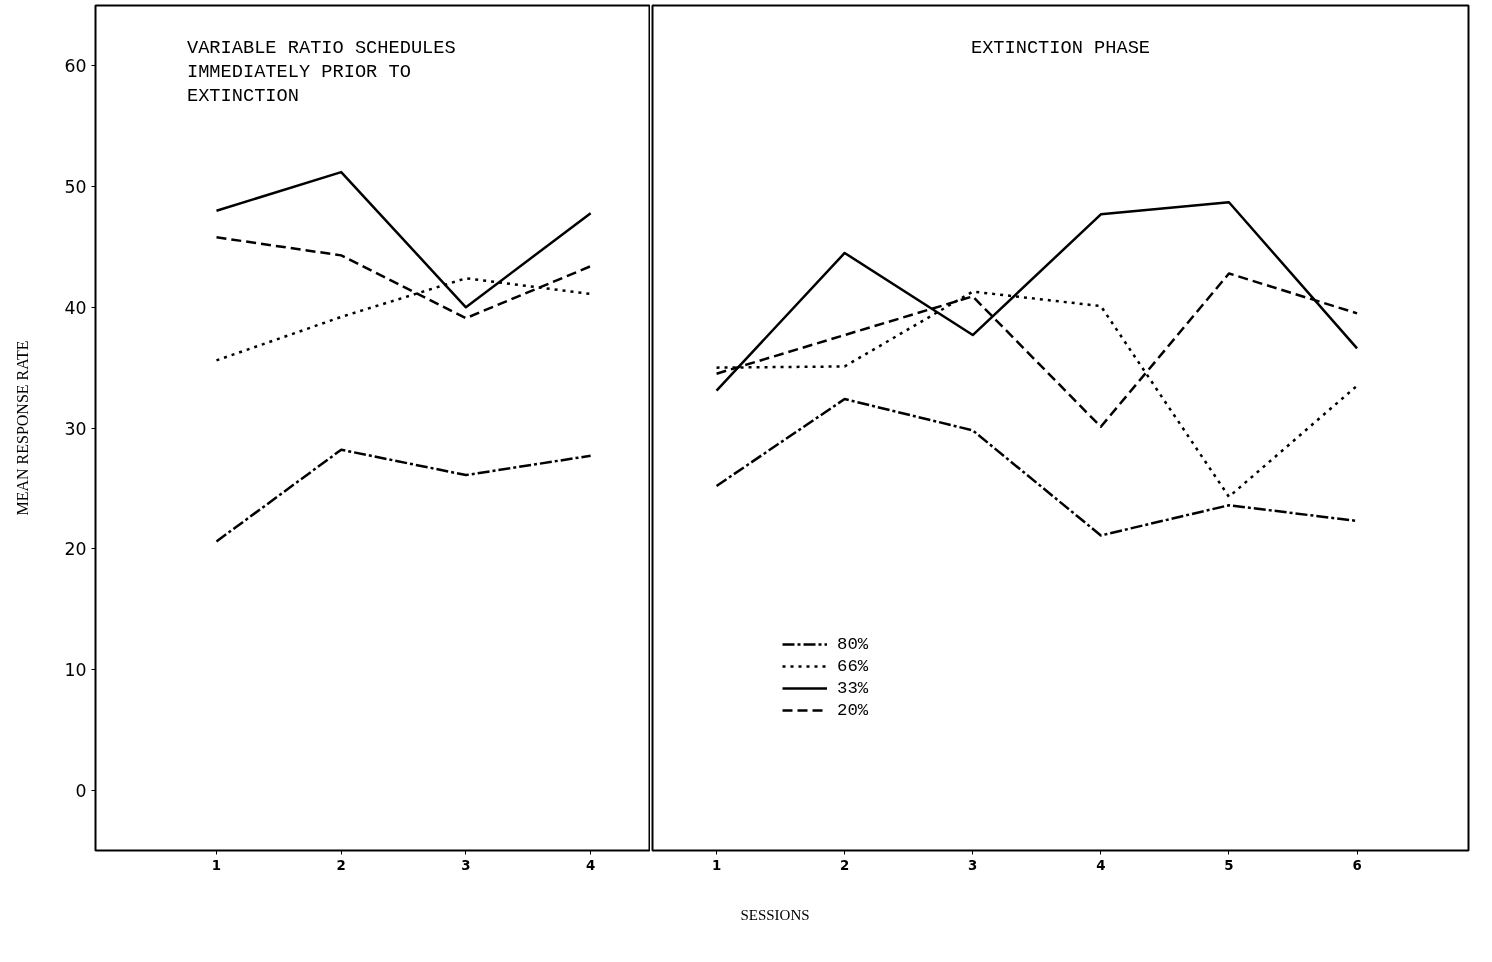  I want to click on legend-label: 20%, so click(853, 710).